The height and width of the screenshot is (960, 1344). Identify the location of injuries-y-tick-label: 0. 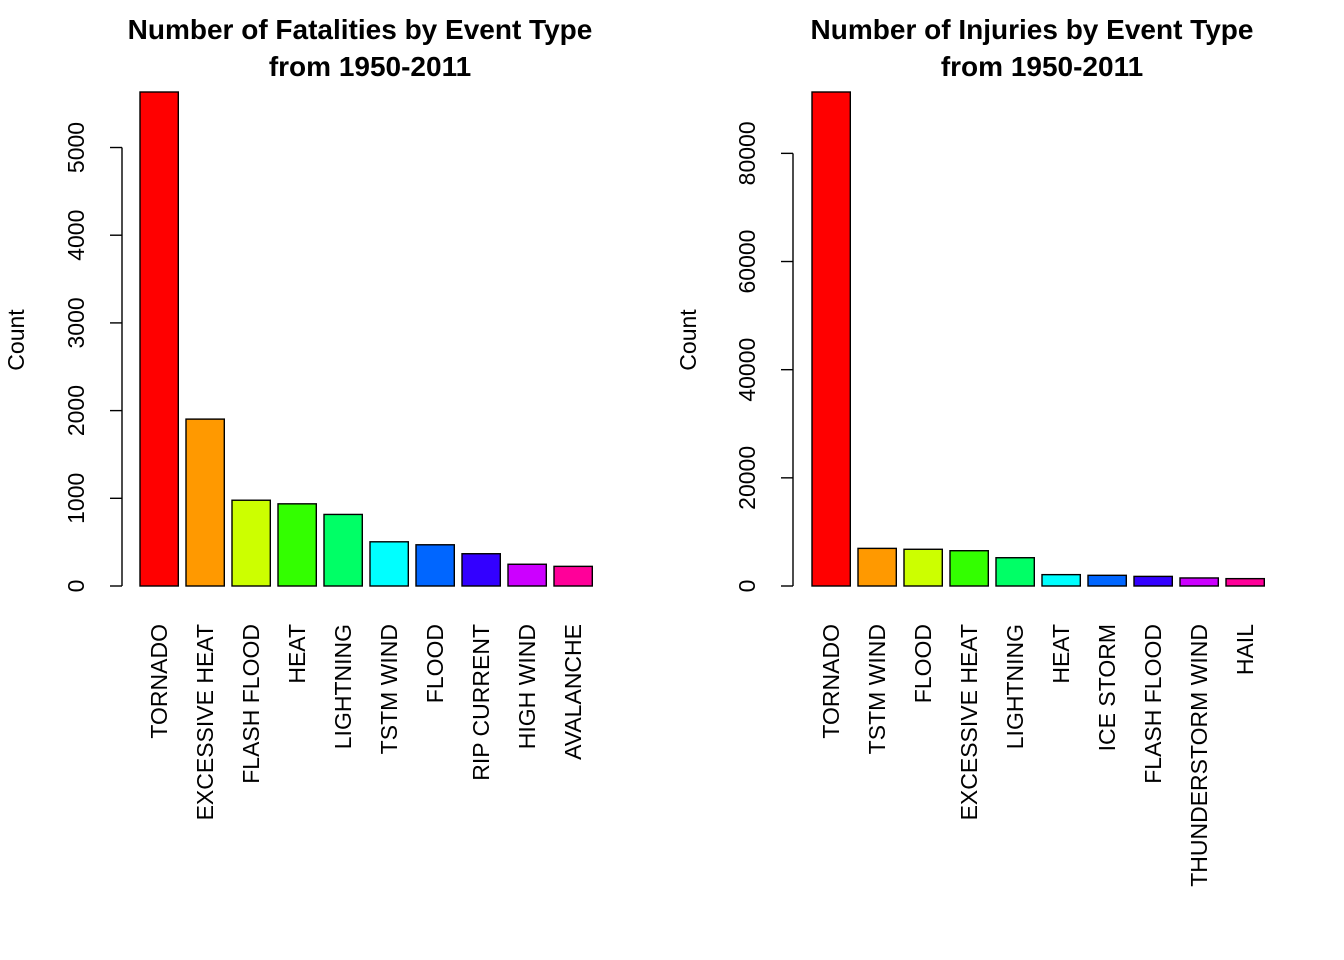
(747, 586).